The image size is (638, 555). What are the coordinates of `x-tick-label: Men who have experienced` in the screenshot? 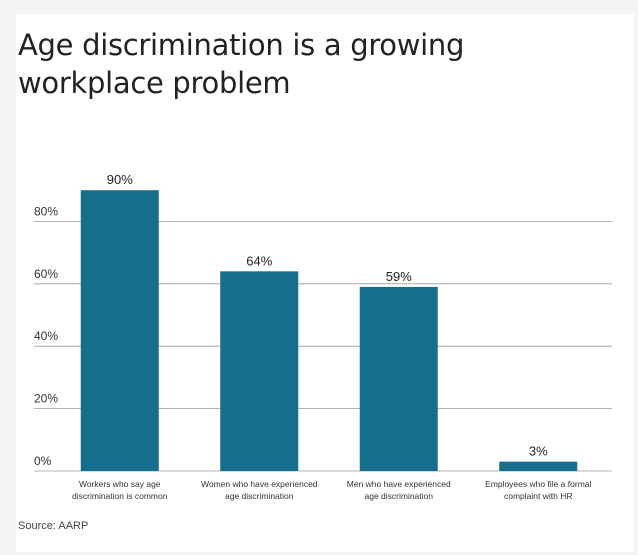 It's located at (399, 484).